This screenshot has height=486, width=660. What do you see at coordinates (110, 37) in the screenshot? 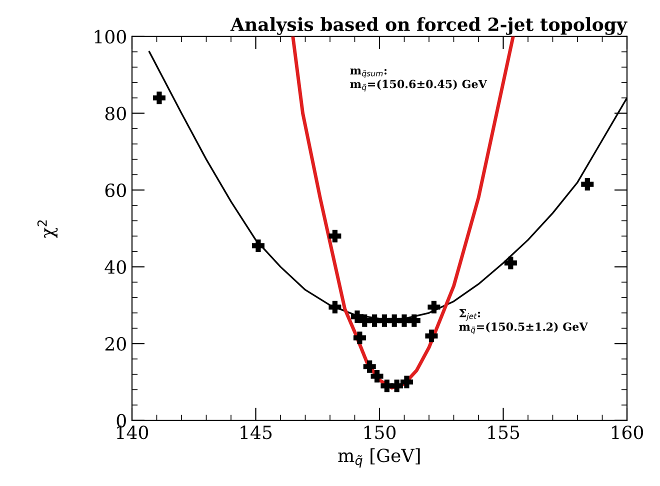
I see `y-tick-label: 100` at bounding box center [110, 37].